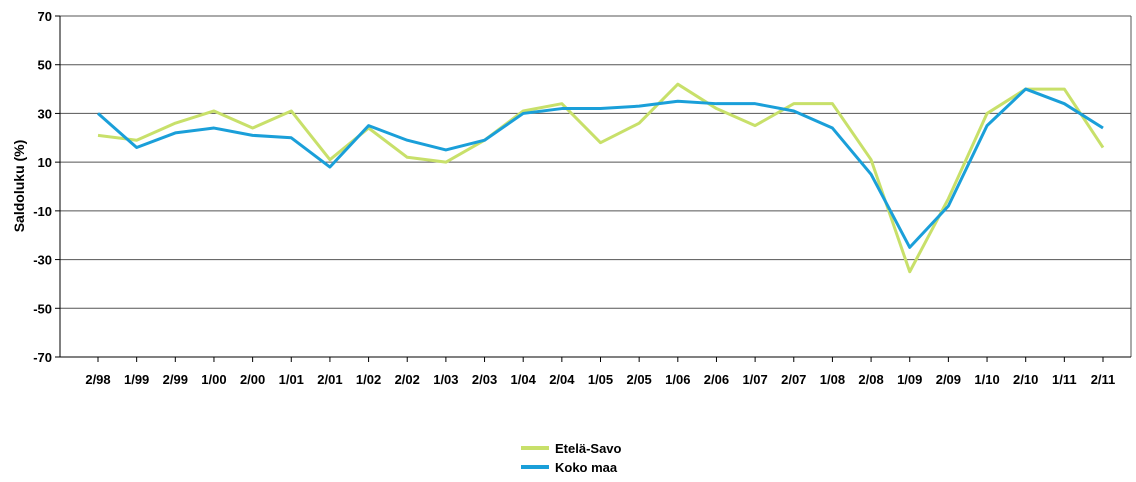 This screenshot has height=482, width=1136. I want to click on x-tick-label: 2/01, so click(329, 379).